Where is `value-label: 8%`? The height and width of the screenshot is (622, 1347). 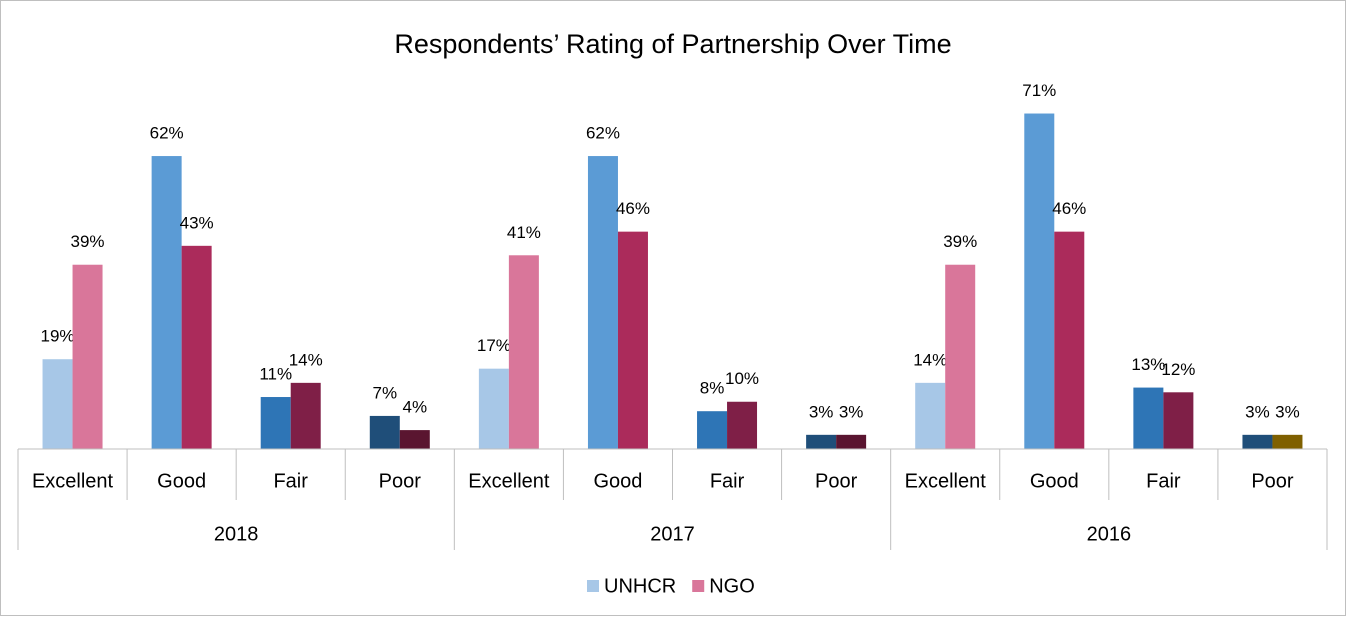
value-label: 8% is located at coordinates (712, 388).